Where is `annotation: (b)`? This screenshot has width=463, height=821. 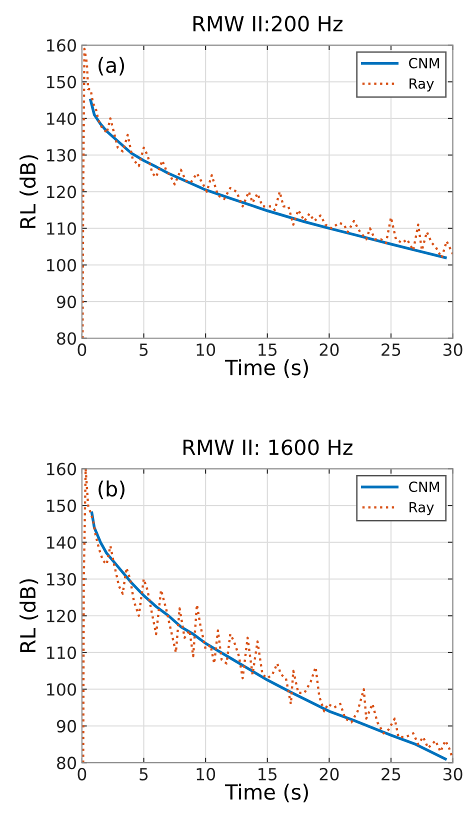
annotation: (b) is located at coordinates (111, 490).